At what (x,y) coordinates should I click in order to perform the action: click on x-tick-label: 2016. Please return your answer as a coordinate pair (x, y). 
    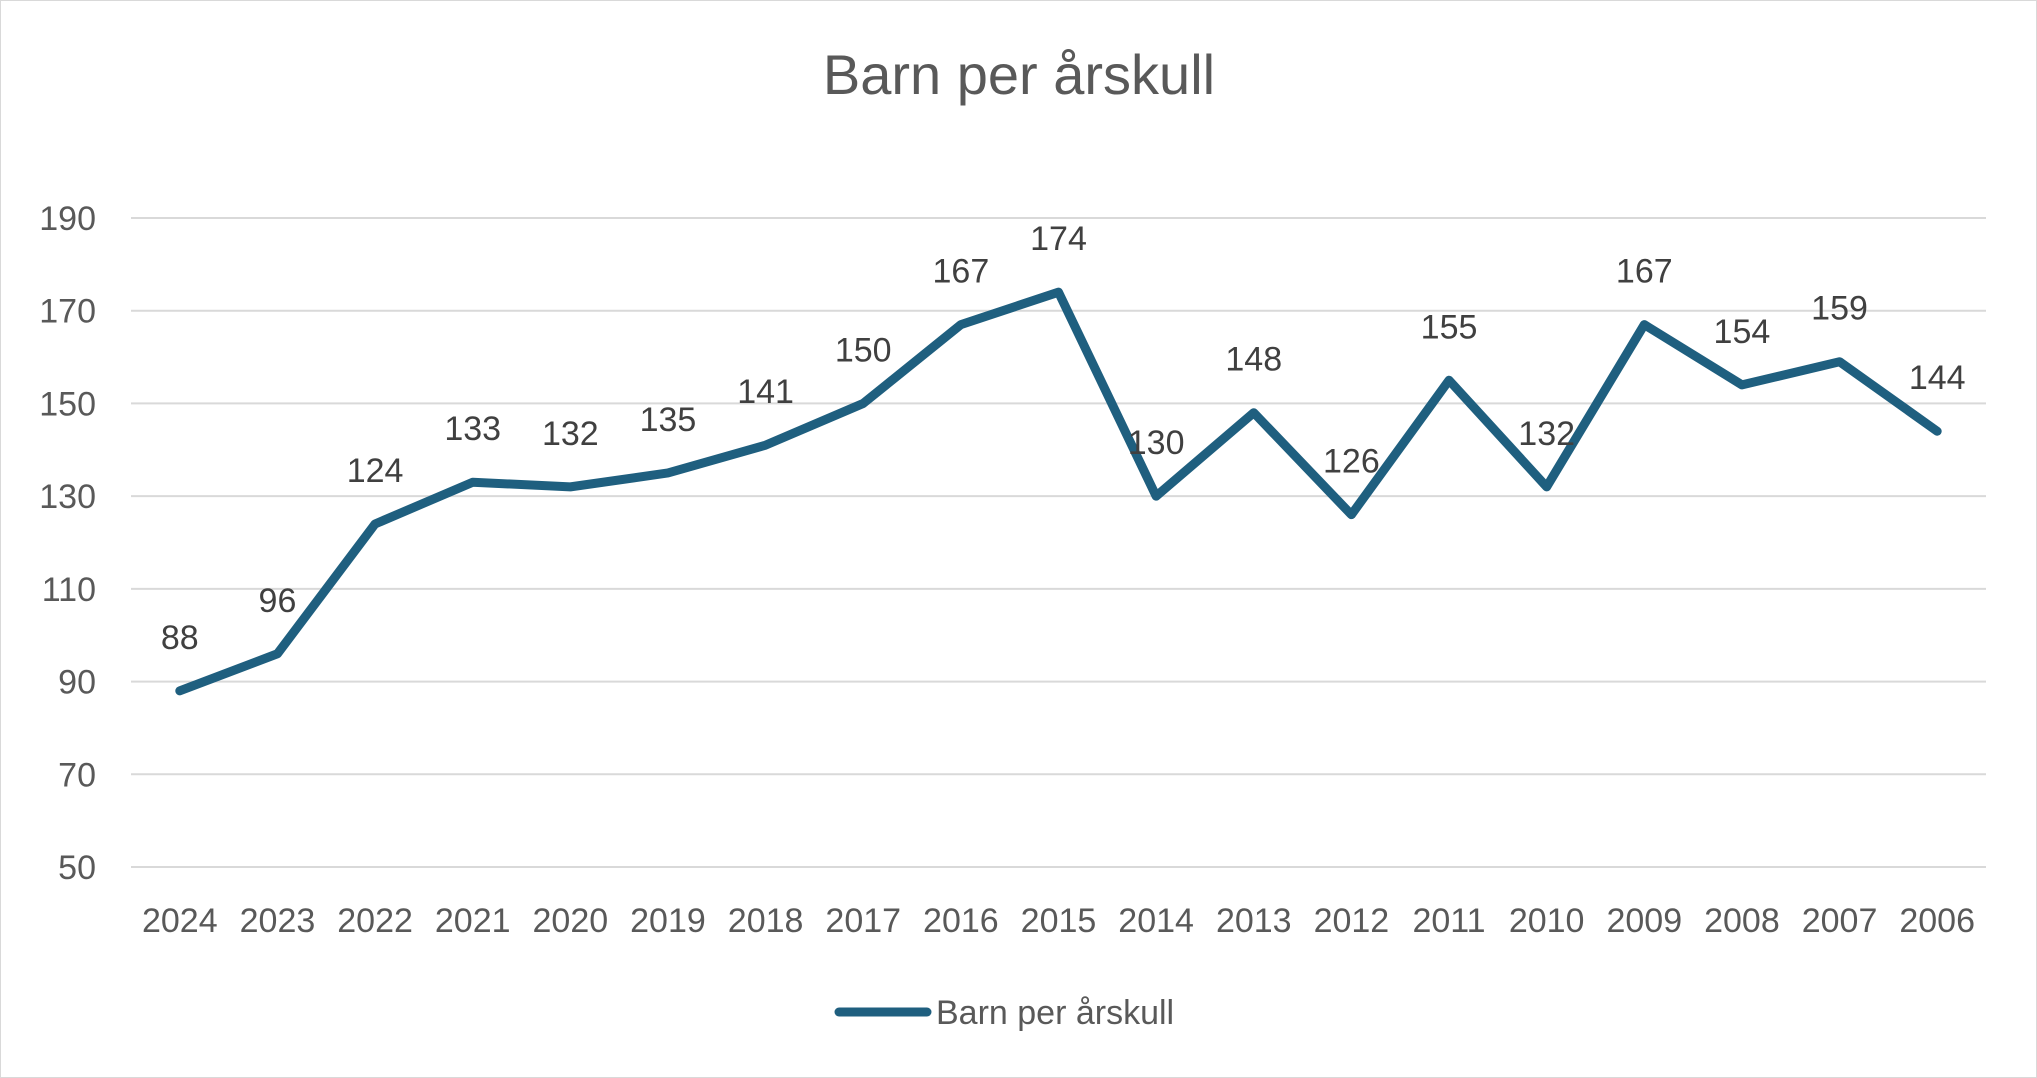
    Looking at the image, I should click on (961, 921).